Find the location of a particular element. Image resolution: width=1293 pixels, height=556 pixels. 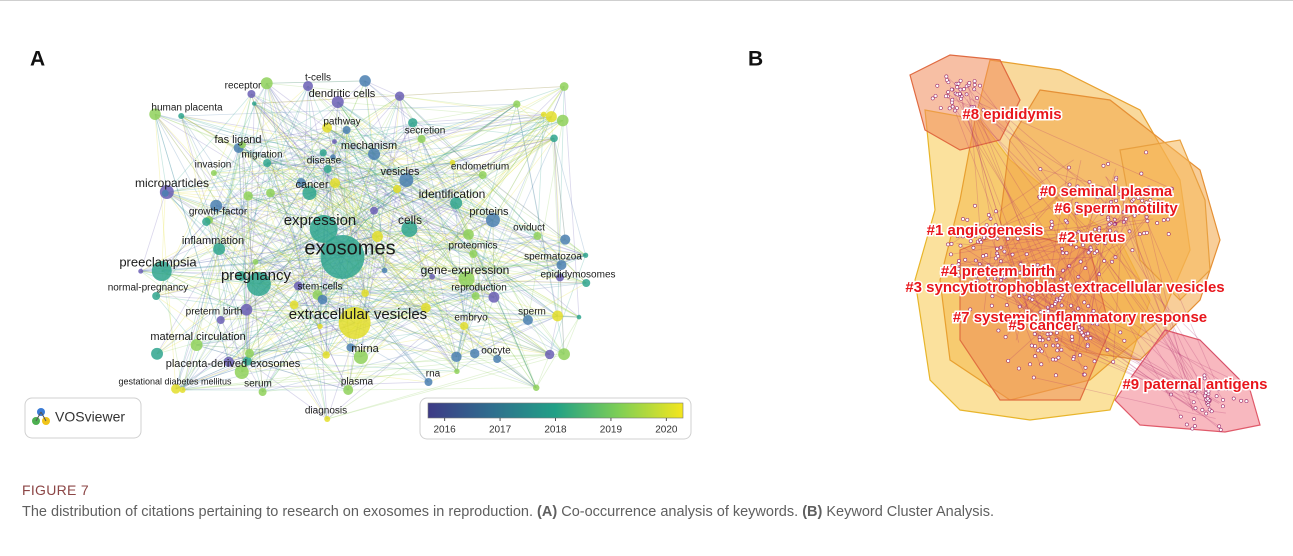

keyword-label: stem-cells is located at coordinates (319, 287).